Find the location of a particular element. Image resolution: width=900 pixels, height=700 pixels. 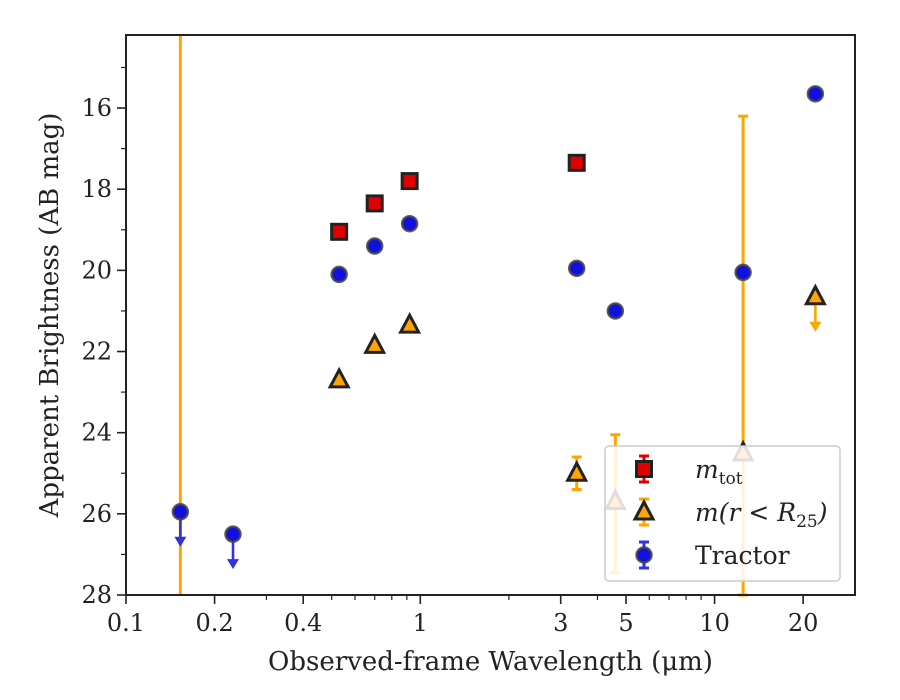

x-axis-label: Observed-frame Wavelength (μm) is located at coordinates (490, 662).